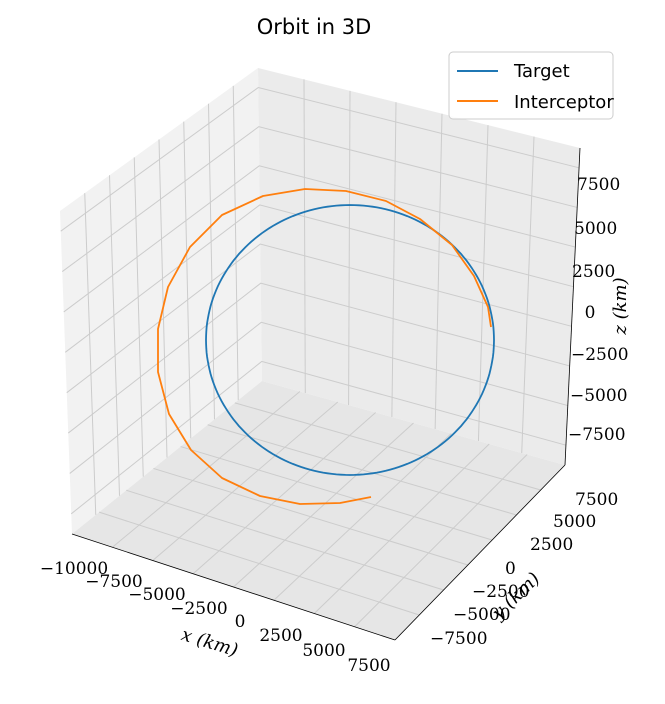 The width and height of the screenshot is (665, 704). Describe the element at coordinates (210, 642) in the screenshot. I see `x-axis-label: x (km)` at that location.